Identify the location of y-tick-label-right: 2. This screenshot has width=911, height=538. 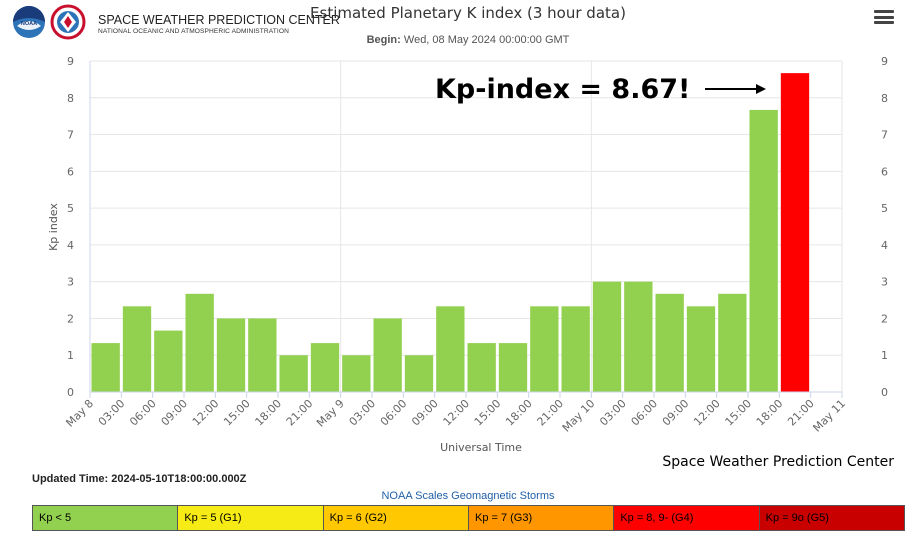
(884, 318).